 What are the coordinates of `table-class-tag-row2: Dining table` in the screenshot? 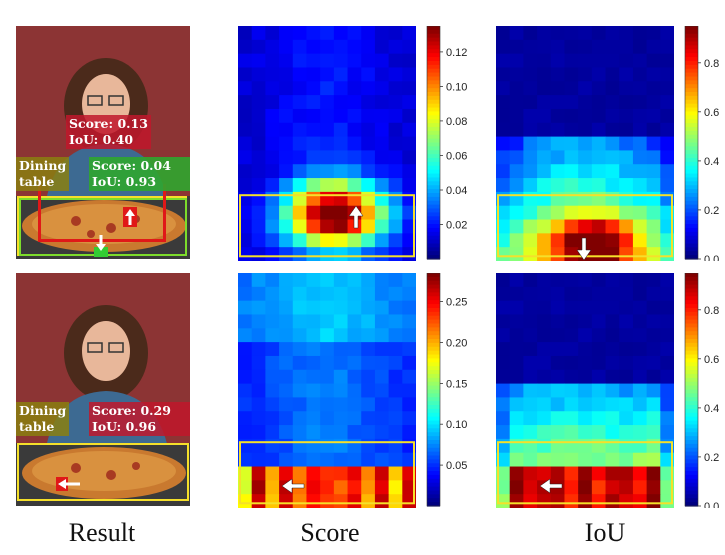 It's located at (43, 419).